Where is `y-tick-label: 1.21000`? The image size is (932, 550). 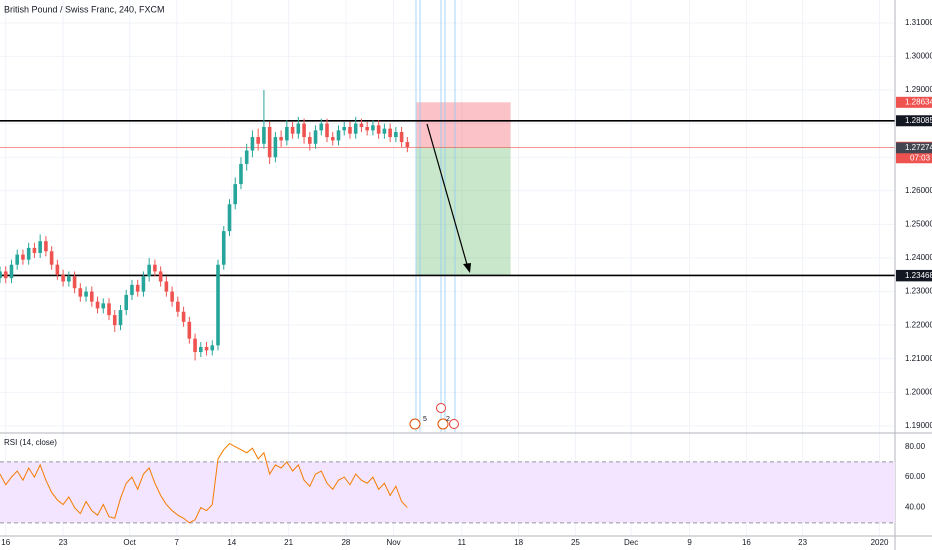 y-tick-label: 1.21000 is located at coordinates (918, 358).